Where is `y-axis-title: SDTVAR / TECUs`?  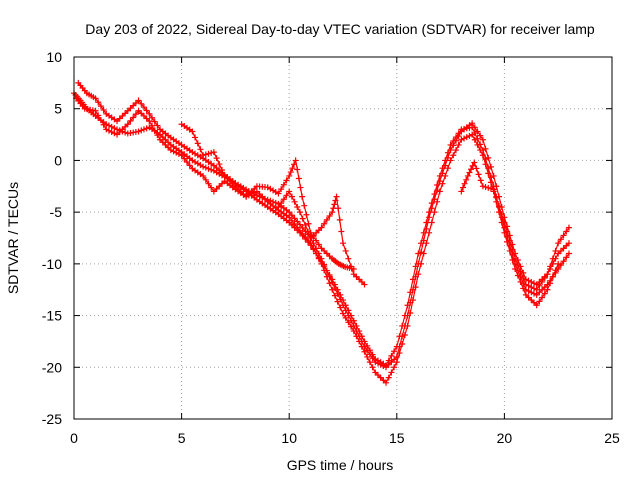
y-axis-title: SDTVAR / TECUs is located at coordinates (13, 238).